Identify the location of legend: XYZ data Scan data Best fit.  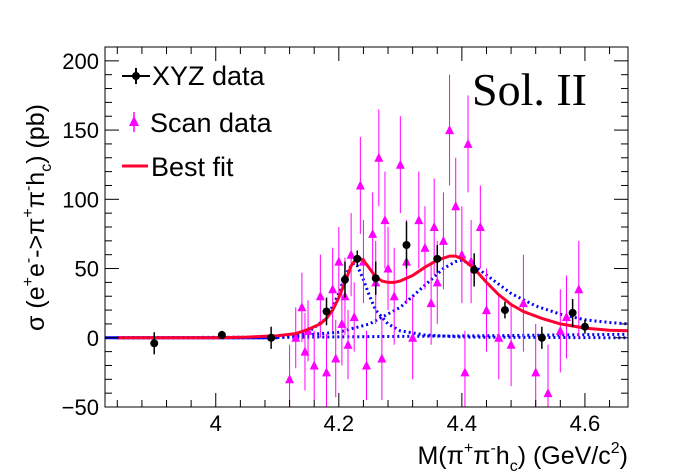
(197, 121).